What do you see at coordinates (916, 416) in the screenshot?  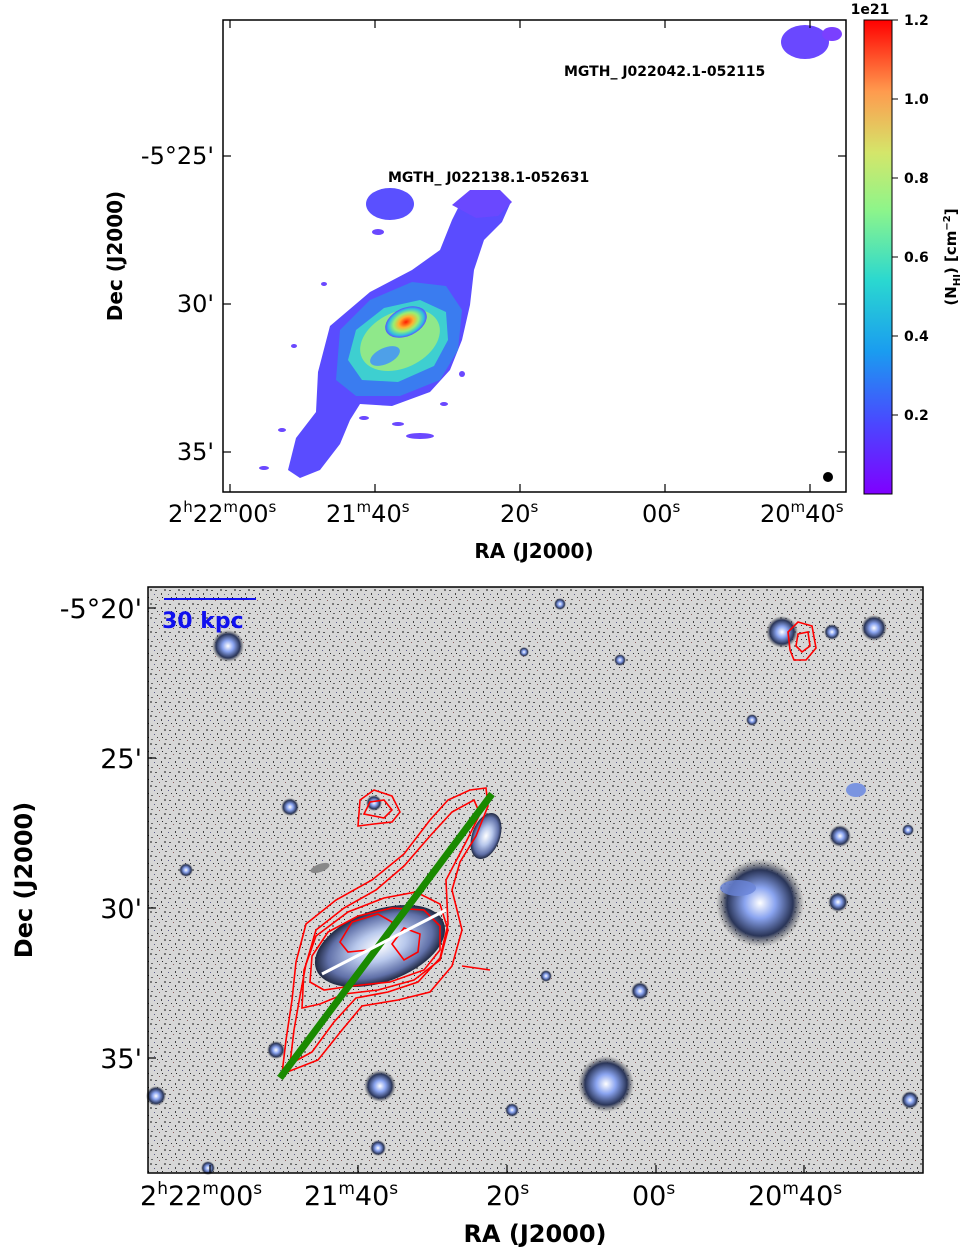 I see `colorbar-tick-0: 0.2` at bounding box center [916, 416].